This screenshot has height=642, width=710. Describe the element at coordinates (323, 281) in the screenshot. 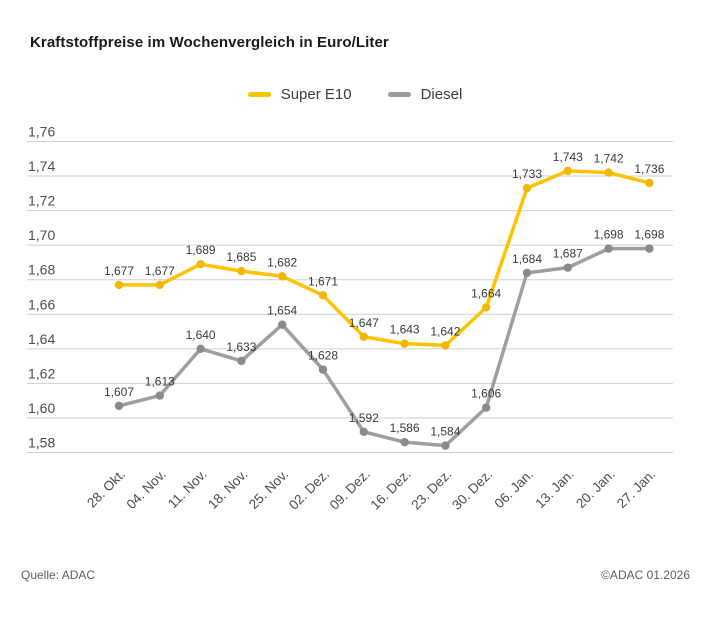

I see `data-label: 1,671` at that location.